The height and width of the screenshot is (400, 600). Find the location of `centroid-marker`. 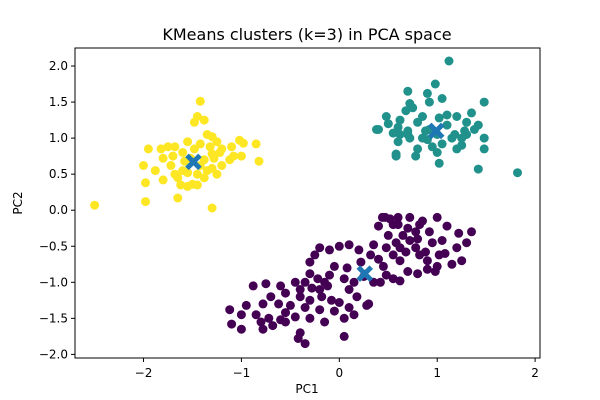

centroid-marker is located at coordinates (436, 131).